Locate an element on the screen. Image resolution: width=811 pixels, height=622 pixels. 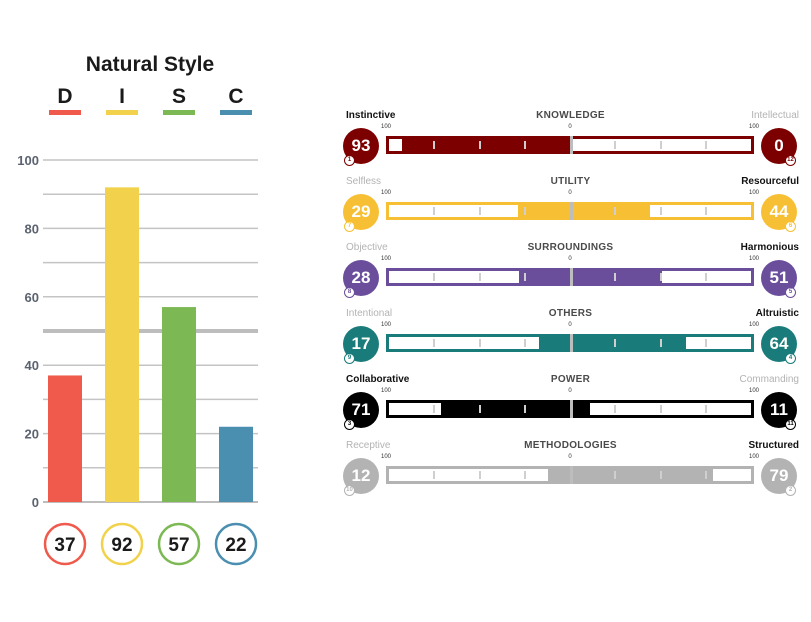
value-circle-i is located at coordinates (122, 544).